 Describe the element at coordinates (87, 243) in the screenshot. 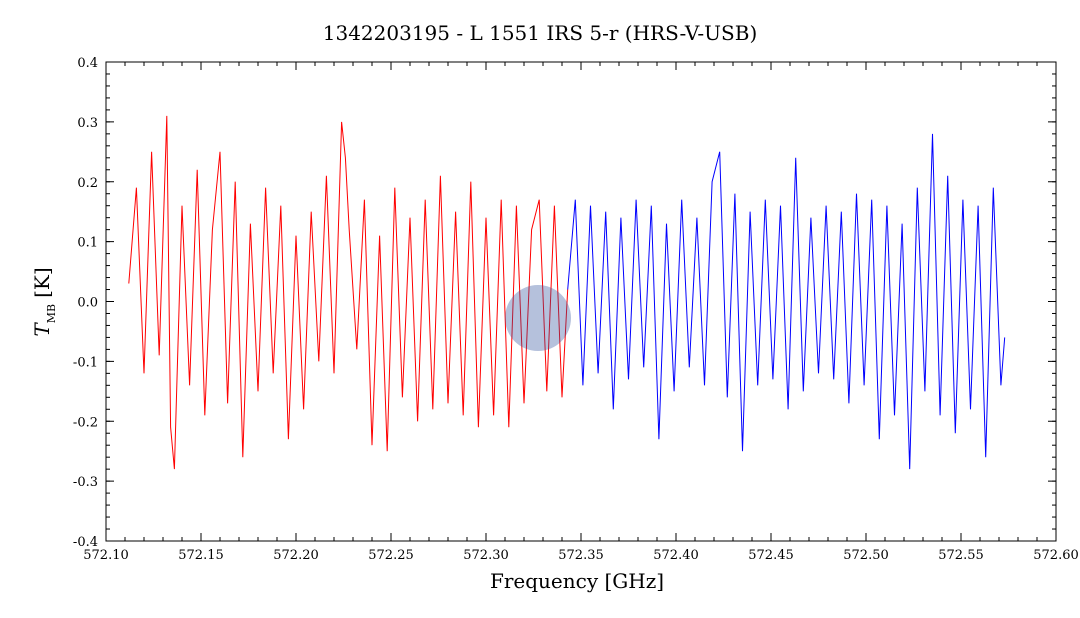

I see `y-tick-label: 0.1` at that location.